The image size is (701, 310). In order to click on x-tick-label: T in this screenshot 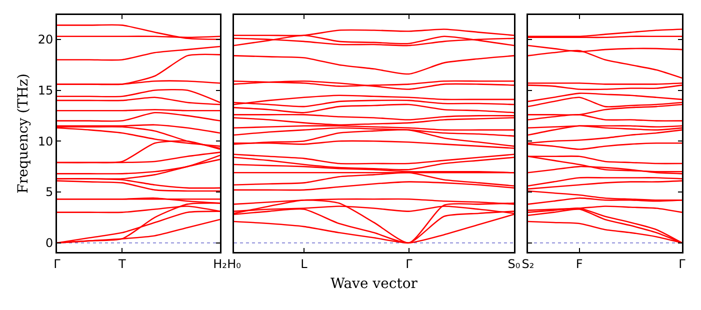, I will do `click(122, 263)`.